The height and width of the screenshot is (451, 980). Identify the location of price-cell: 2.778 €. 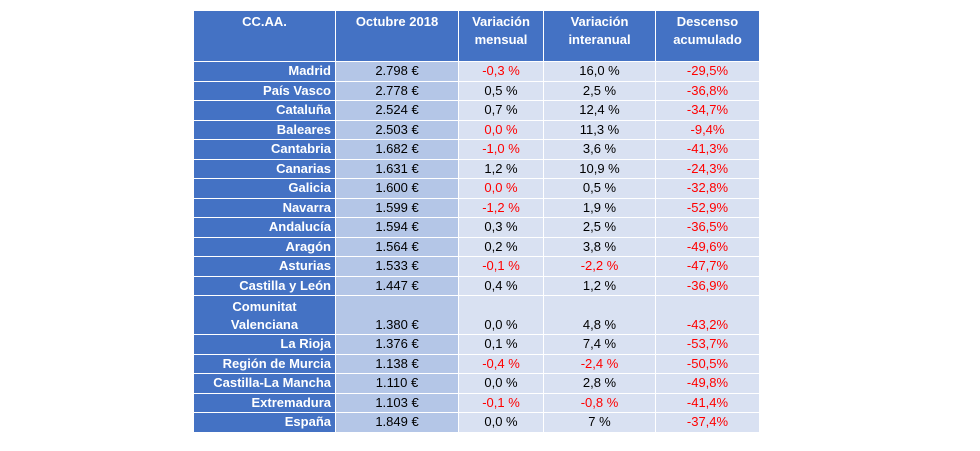
(397, 90).